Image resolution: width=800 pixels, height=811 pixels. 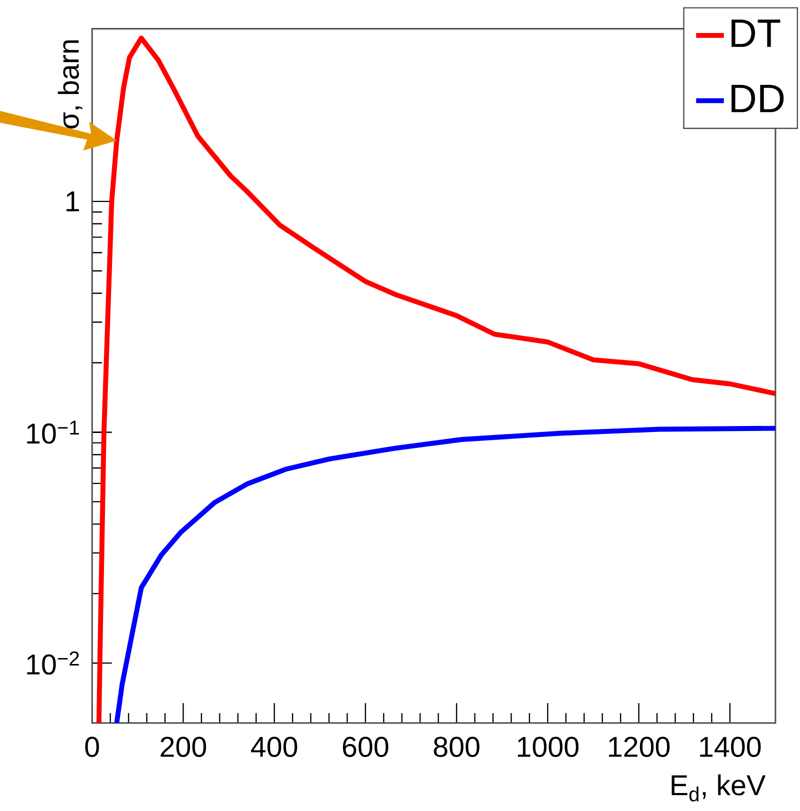 I want to click on y-axis-title: σ, barn, so click(x=70, y=84).